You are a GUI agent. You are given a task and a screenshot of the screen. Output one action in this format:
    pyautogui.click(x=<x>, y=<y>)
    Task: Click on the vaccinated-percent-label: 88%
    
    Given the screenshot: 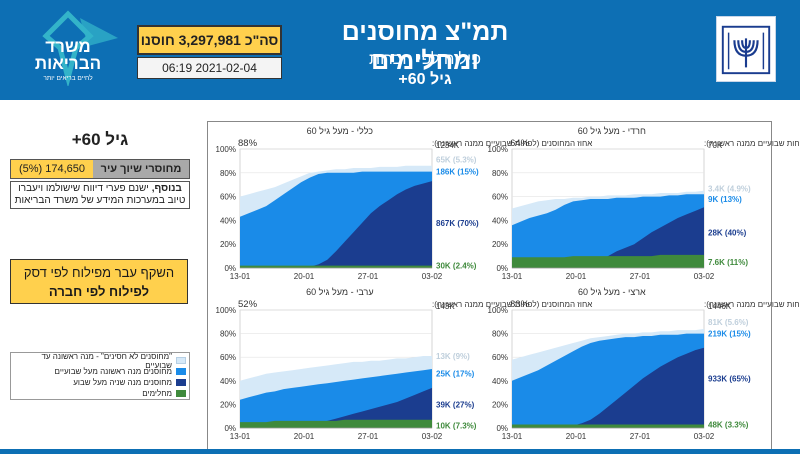 What is the action you would take?
    pyautogui.click(x=248, y=143)
    